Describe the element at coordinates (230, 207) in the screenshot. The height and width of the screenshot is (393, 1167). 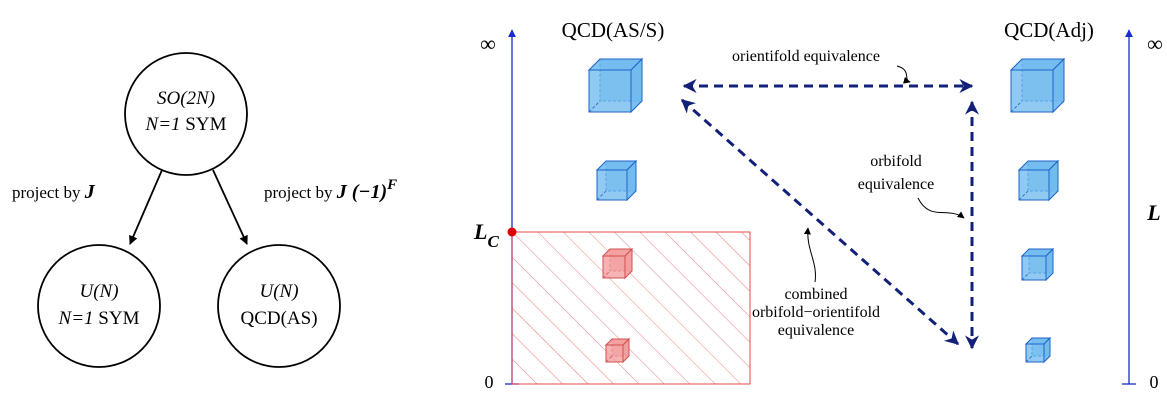
I see `edge-right` at that location.